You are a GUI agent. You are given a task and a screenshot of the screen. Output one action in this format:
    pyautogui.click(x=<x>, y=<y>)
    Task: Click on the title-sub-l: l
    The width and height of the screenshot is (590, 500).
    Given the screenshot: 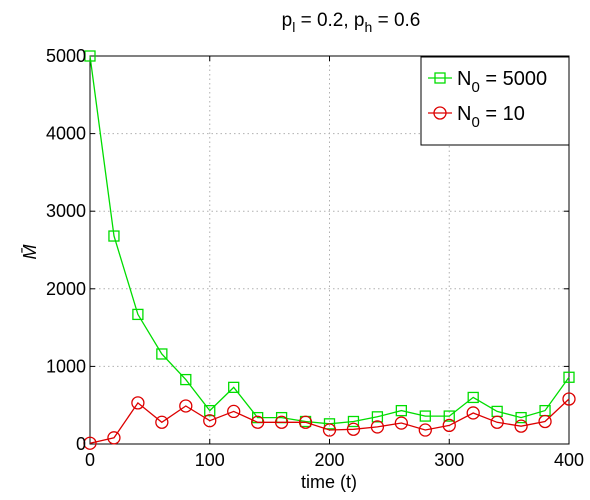 What is the action you would take?
    pyautogui.click(x=293, y=27)
    